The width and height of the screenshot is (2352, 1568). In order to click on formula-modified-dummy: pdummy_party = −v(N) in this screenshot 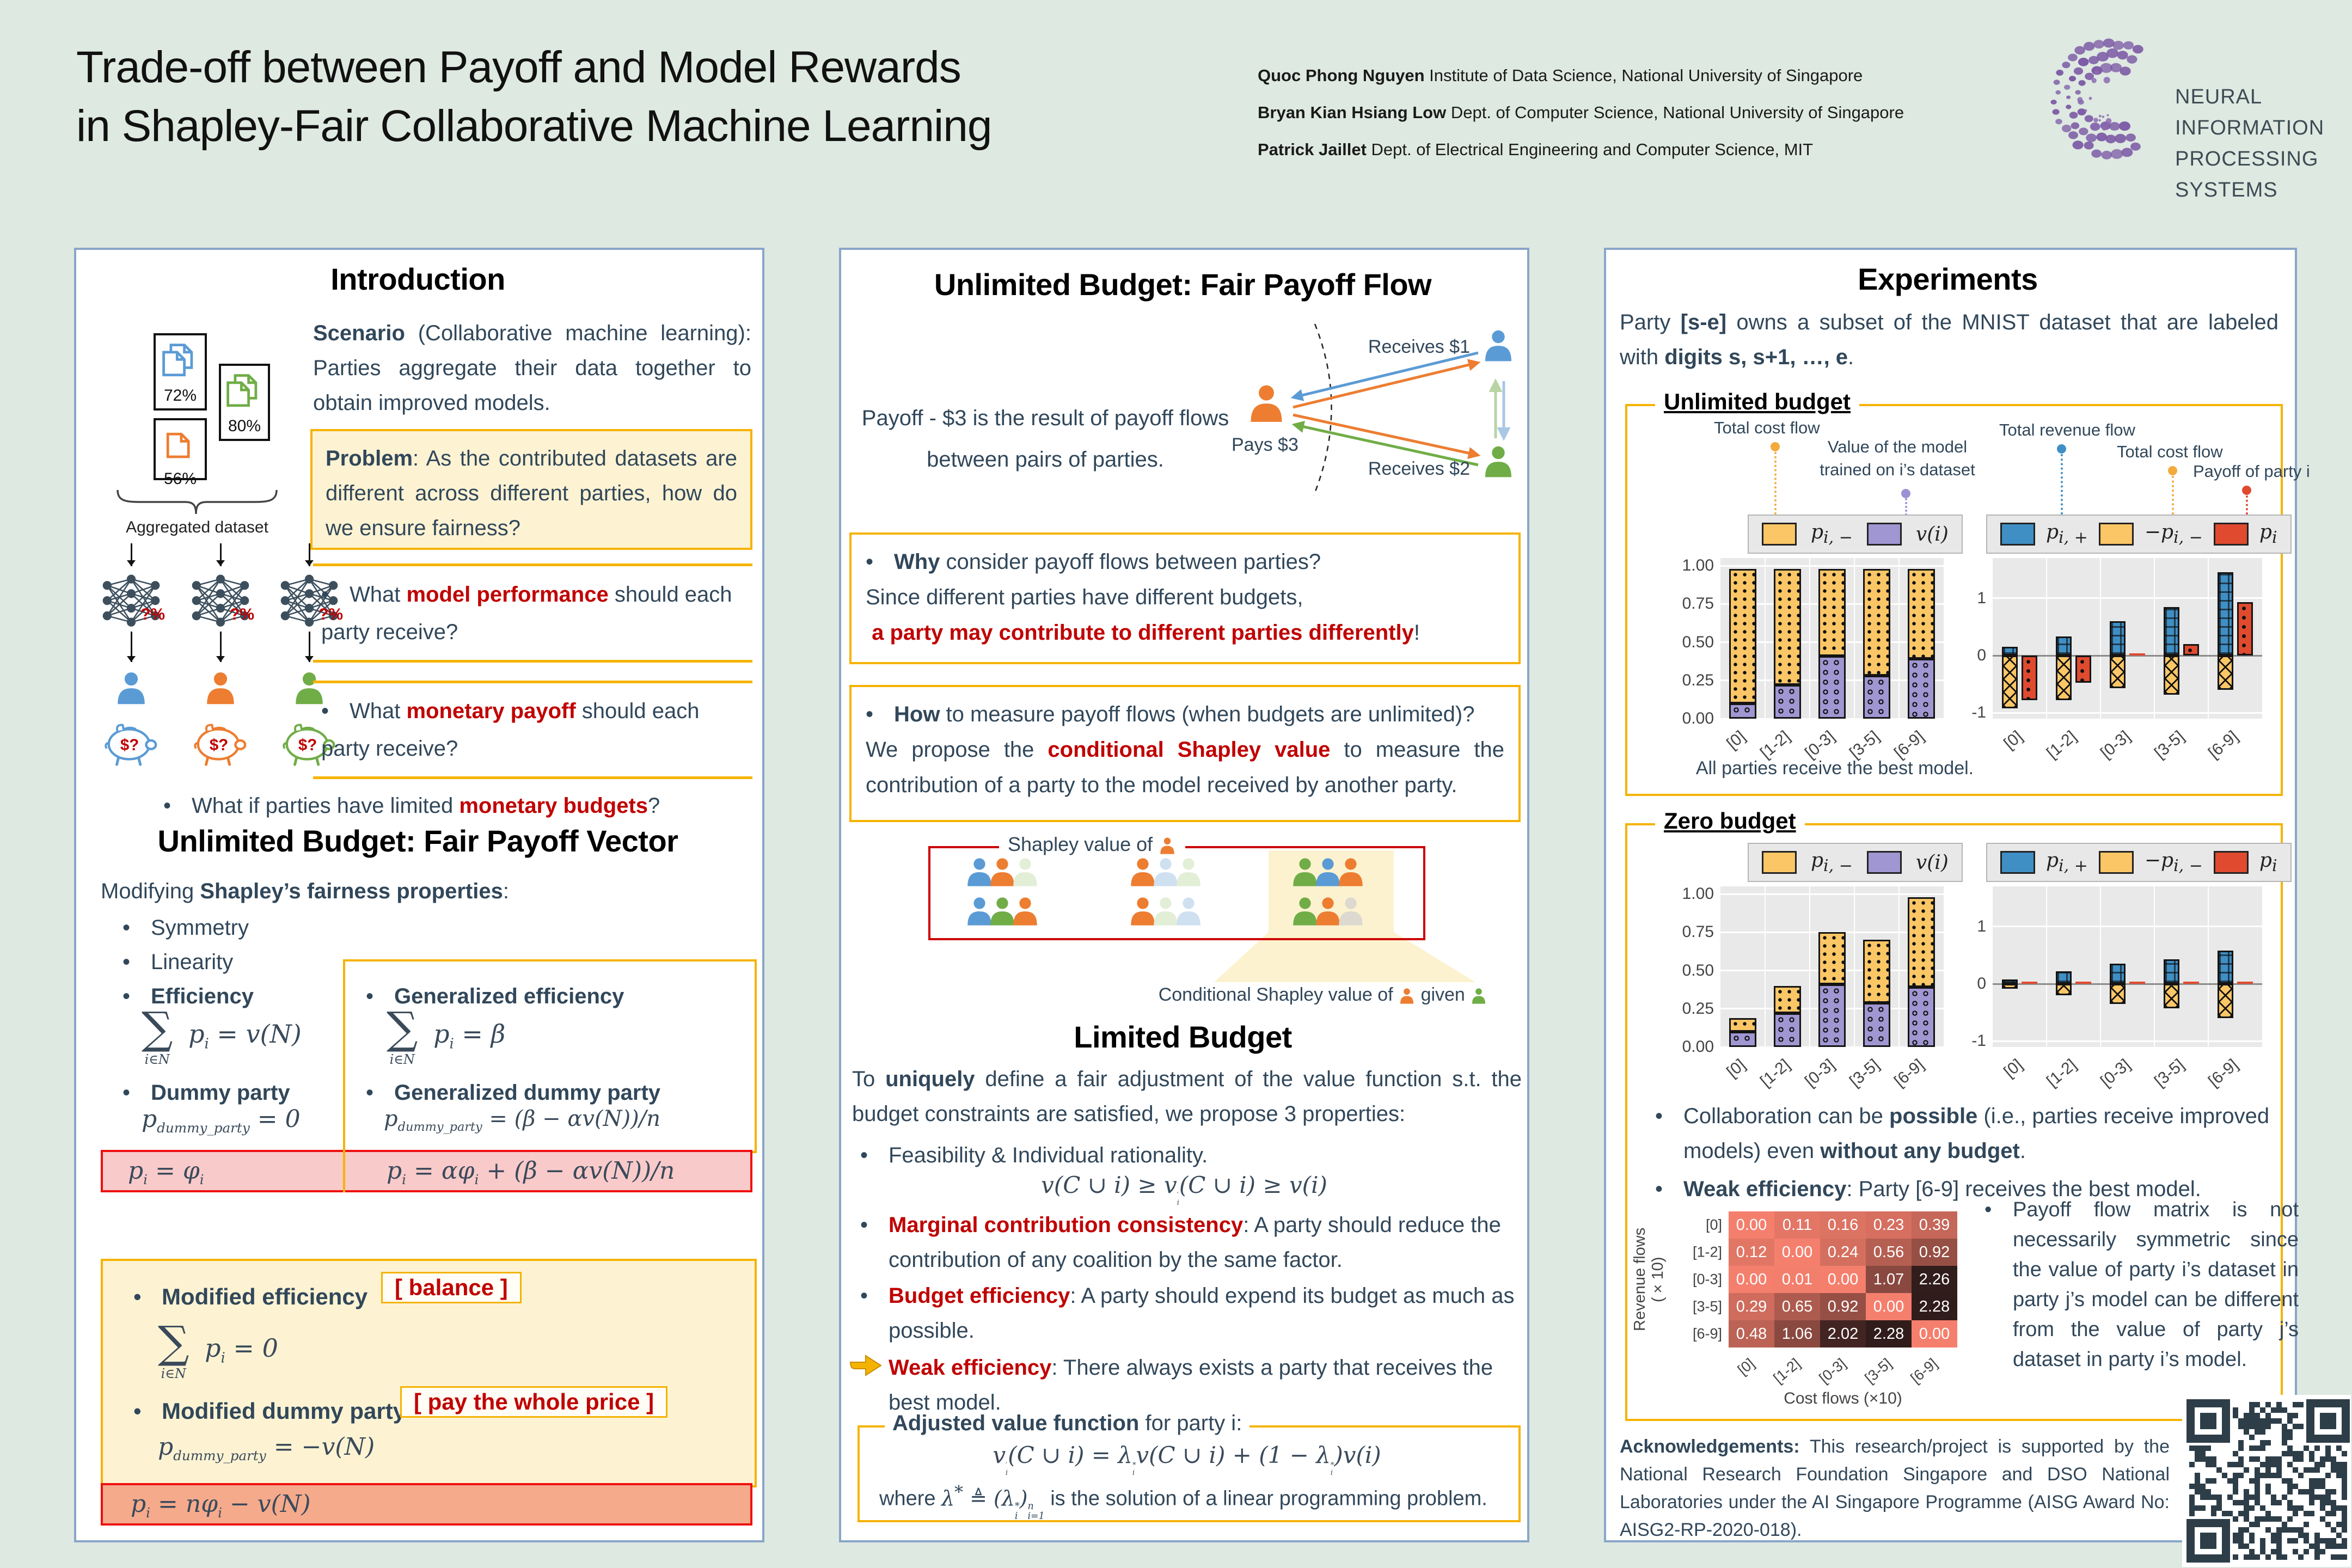, I will do `click(266, 1448)`.